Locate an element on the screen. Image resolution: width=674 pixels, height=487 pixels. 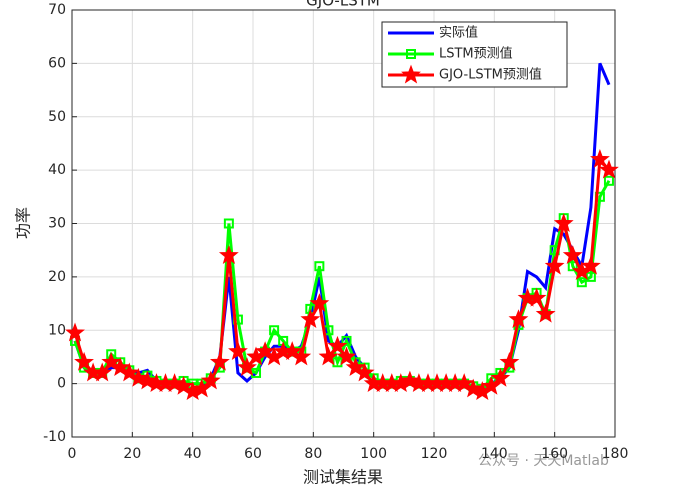
y-tick-label: 50 is located at coordinates (57, 117).